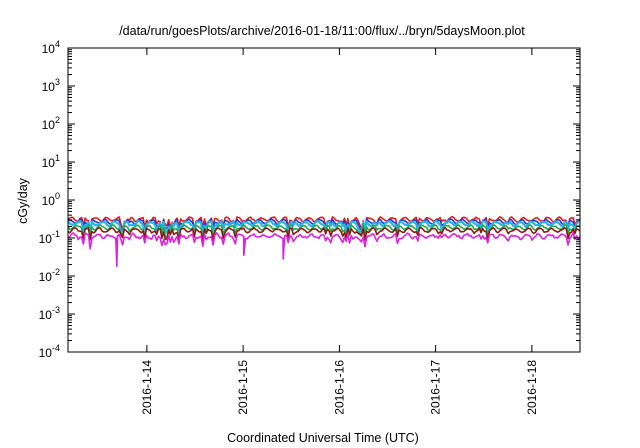  I want to click on y-tick-label: 10⁻², so click(49, 275).